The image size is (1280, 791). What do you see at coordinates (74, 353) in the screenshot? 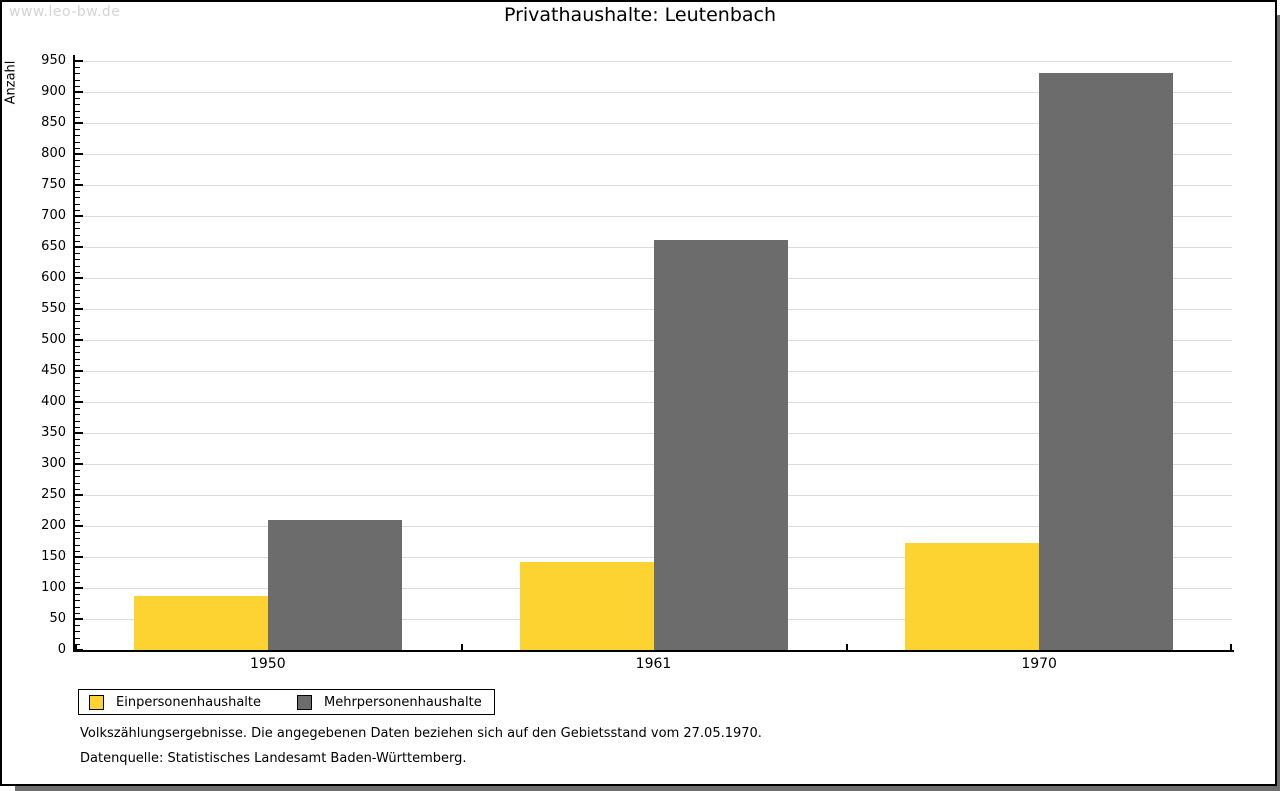
I see `y-axis-line` at bounding box center [74, 353].